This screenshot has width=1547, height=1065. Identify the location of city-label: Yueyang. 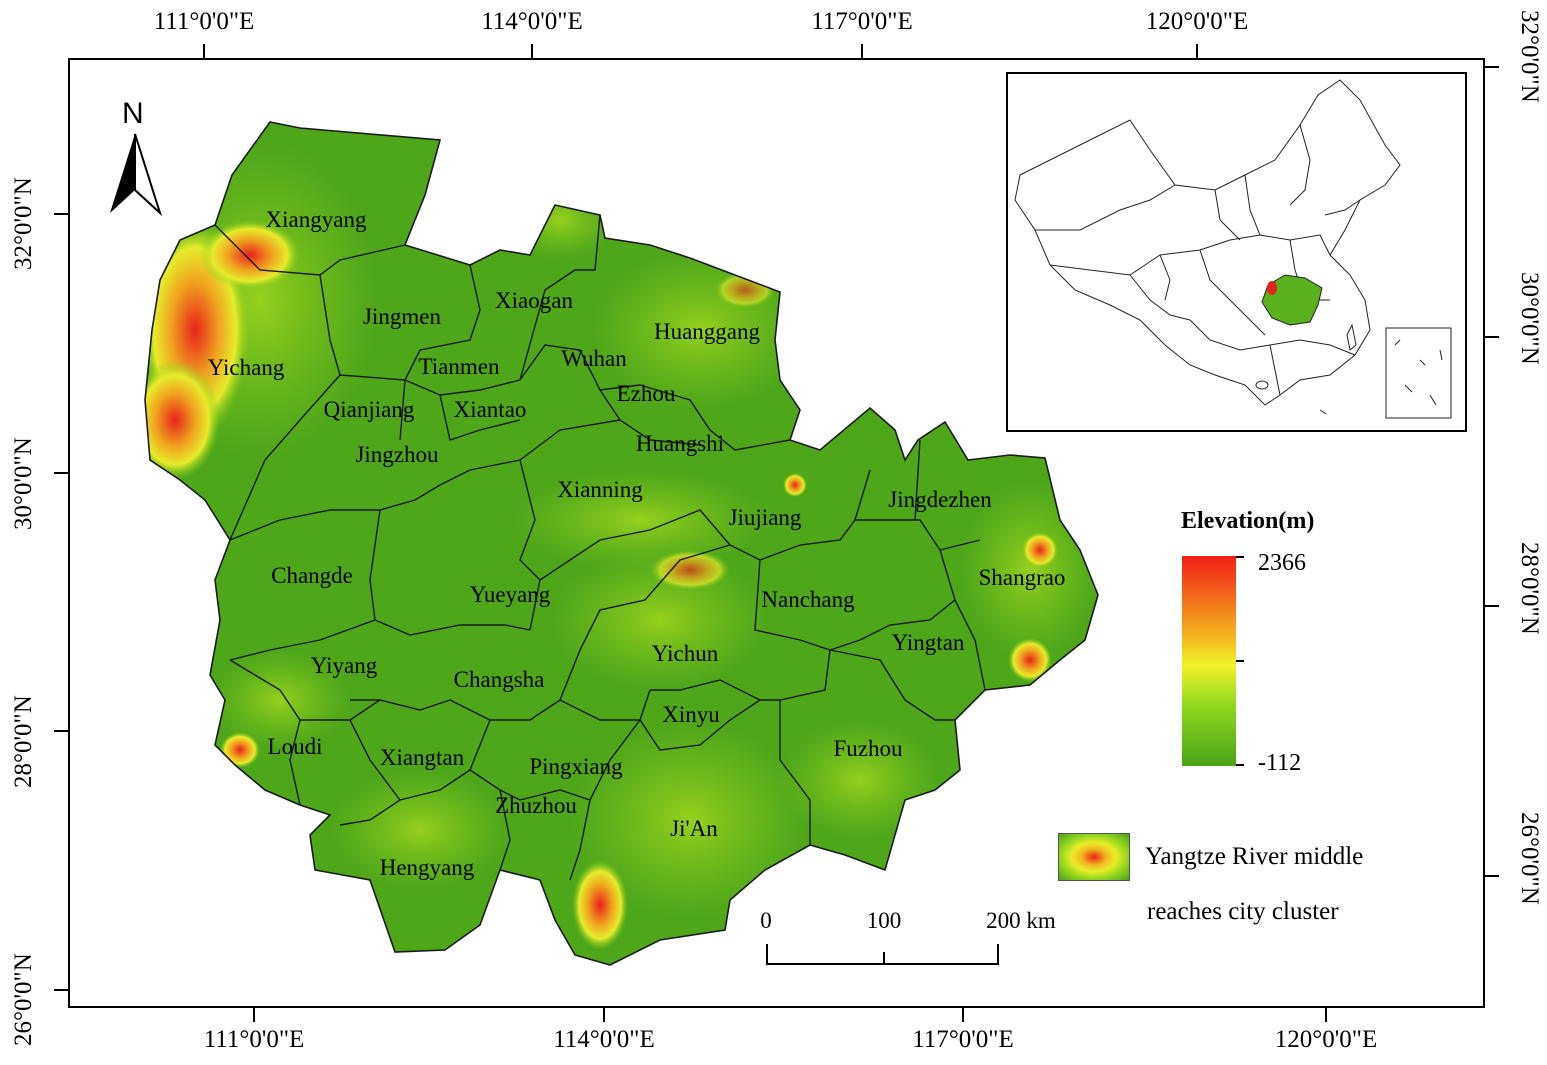
(510, 594).